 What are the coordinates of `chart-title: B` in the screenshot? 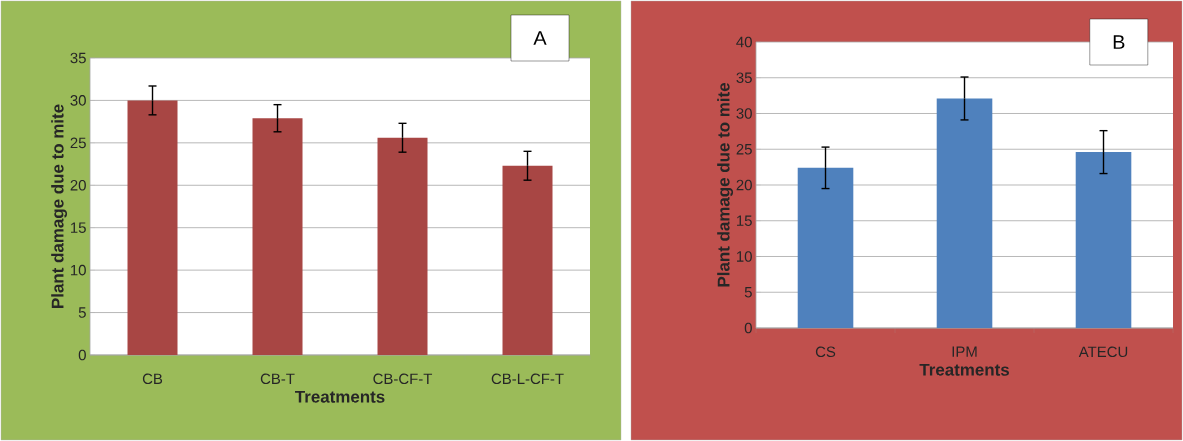 It's located at (1119, 42).